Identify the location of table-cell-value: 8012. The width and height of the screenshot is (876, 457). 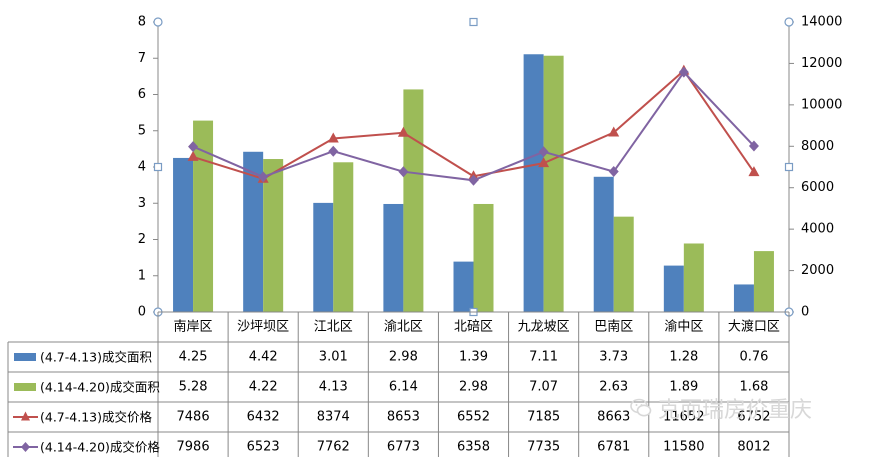
(753, 447).